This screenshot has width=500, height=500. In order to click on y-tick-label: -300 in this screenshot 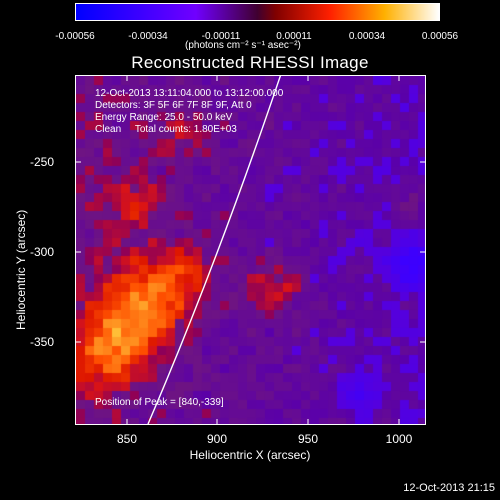, I will do `click(42, 252)`.